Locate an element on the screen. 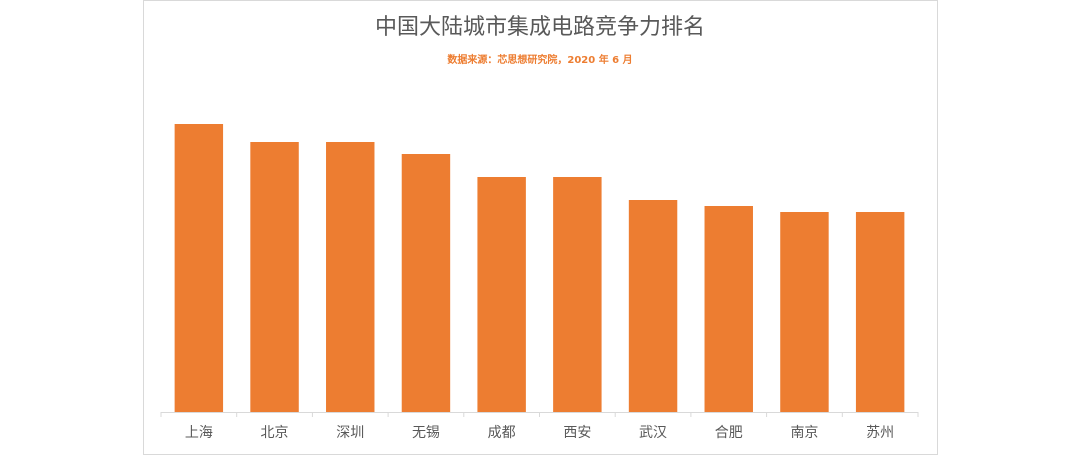  x-tick-label: 上海 is located at coordinates (199, 433).